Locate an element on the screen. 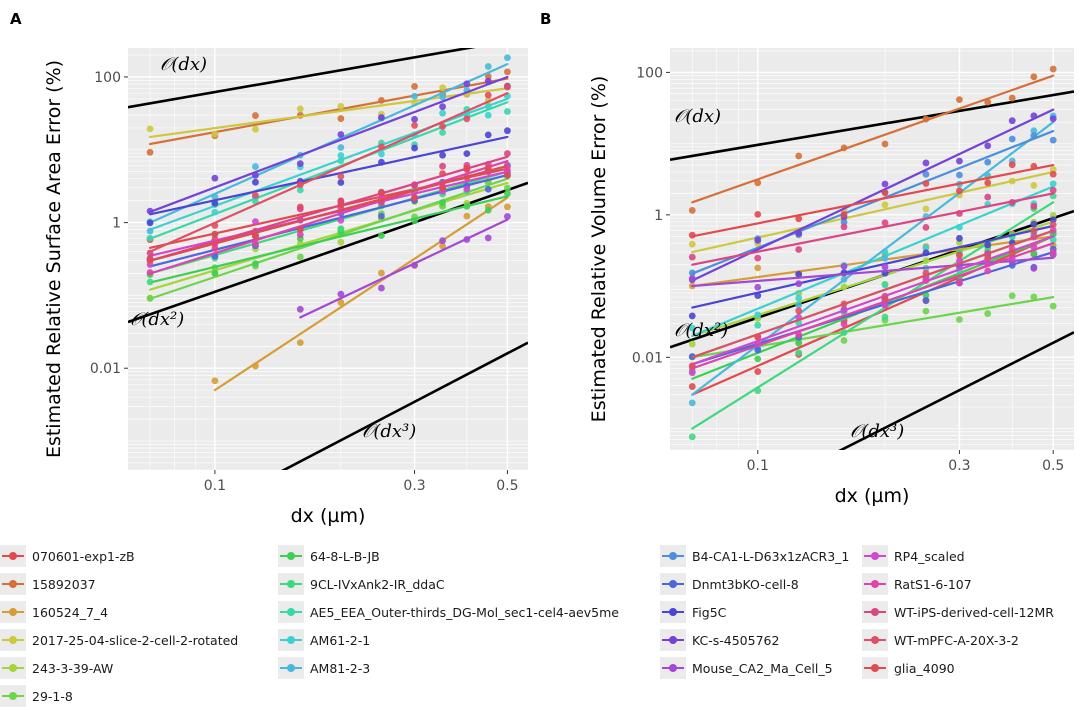 The width and height of the screenshot is (1084, 710). y-tick-label: 1 is located at coordinates (116, 224).